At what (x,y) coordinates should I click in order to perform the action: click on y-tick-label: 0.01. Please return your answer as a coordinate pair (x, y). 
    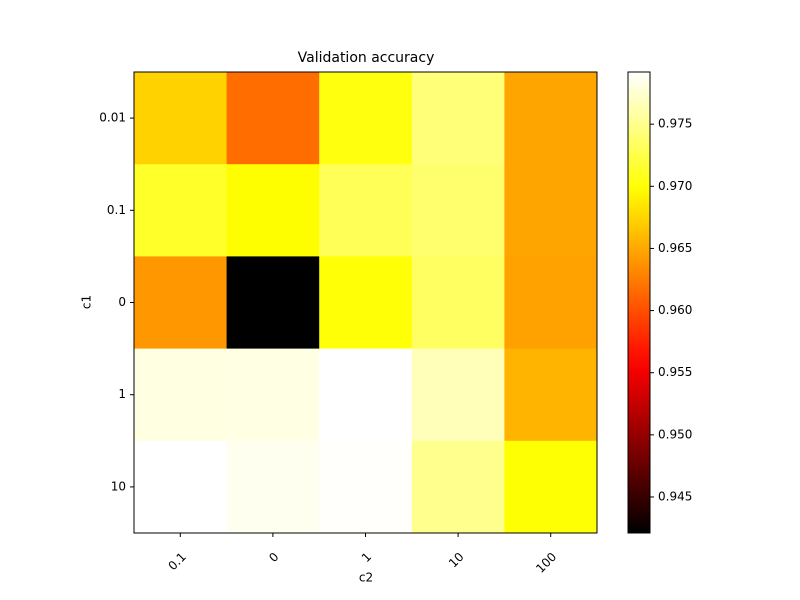
    Looking at the image, I should click on (112, 118).